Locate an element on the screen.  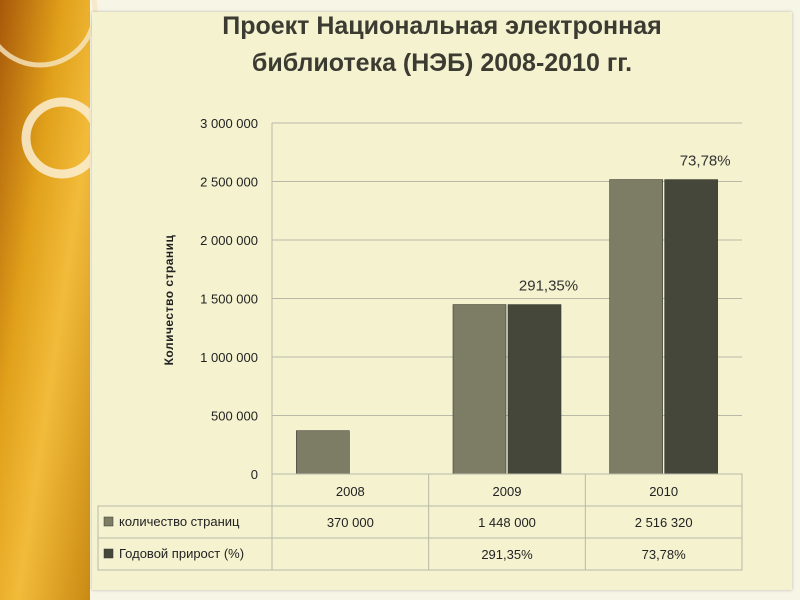
table-cell-0-2008: 370 000 is located at coordinates (350, 522).